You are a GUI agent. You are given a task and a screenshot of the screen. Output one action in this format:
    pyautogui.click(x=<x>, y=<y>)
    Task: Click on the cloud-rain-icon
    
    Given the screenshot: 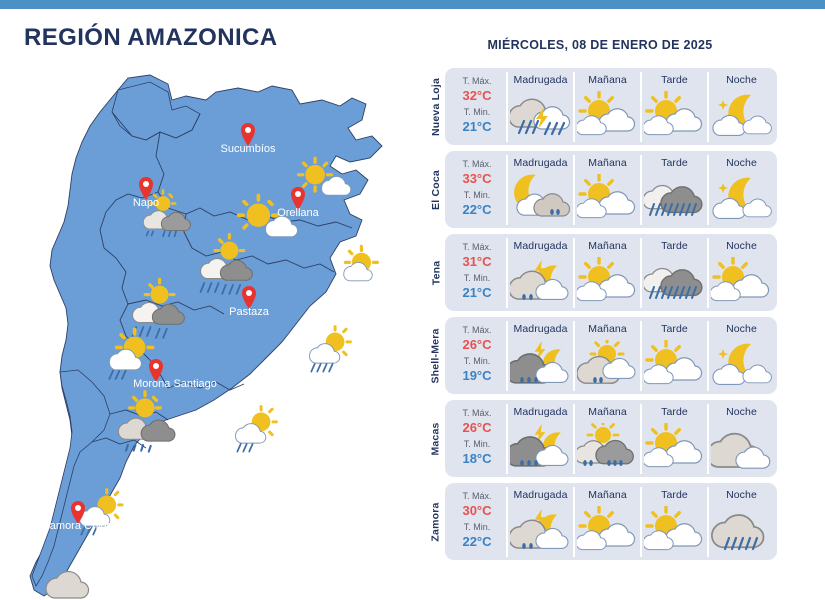 What is the action you would take?
    pyautogui.click(x=741, y=529)
    